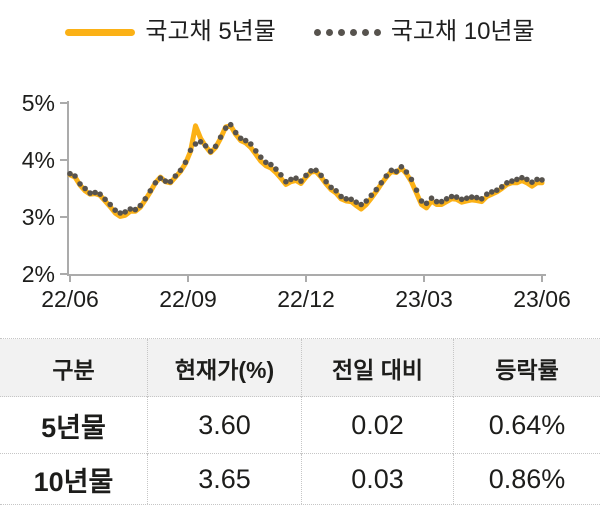  I want to click on chart-legend: 국고채 5년물 국고채 10년물, so click(300, 32).